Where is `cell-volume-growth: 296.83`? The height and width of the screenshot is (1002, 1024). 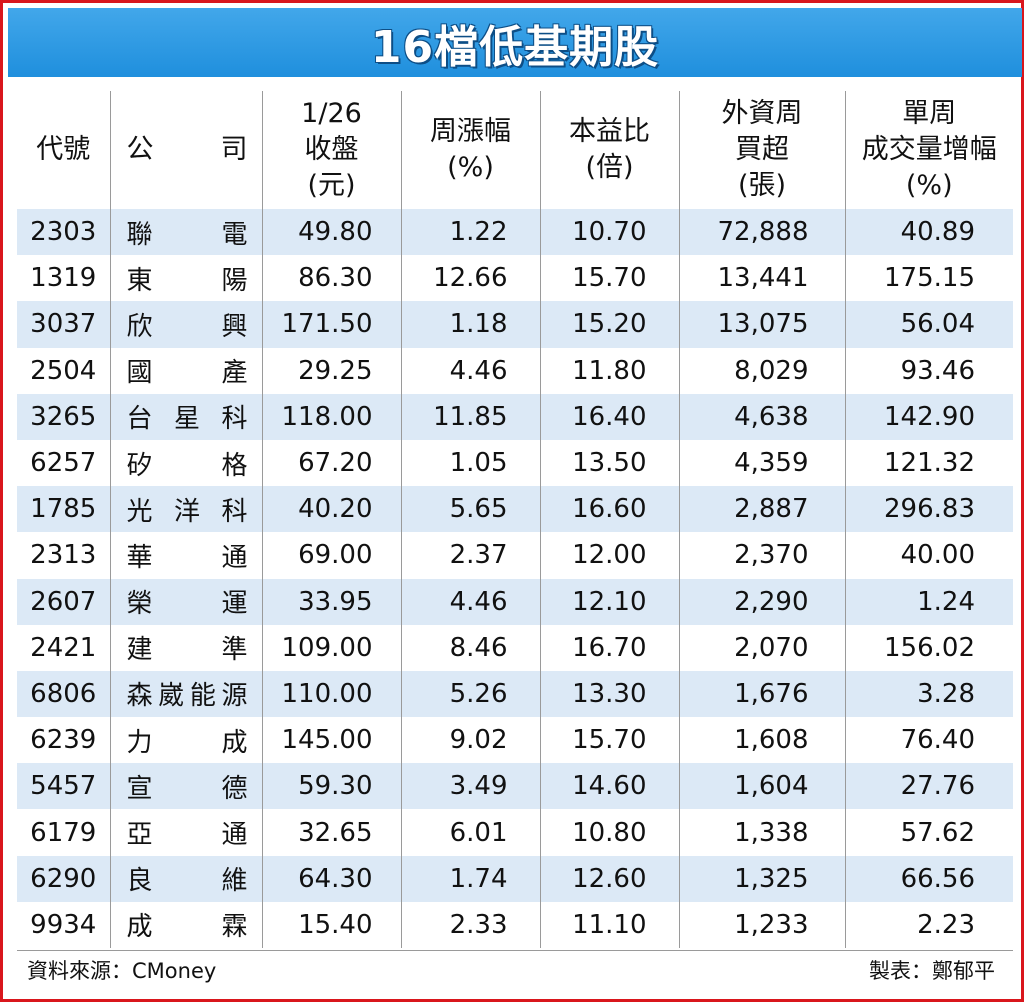
cell-volume-growth: 296.83 is located at coordinates (928, 509).